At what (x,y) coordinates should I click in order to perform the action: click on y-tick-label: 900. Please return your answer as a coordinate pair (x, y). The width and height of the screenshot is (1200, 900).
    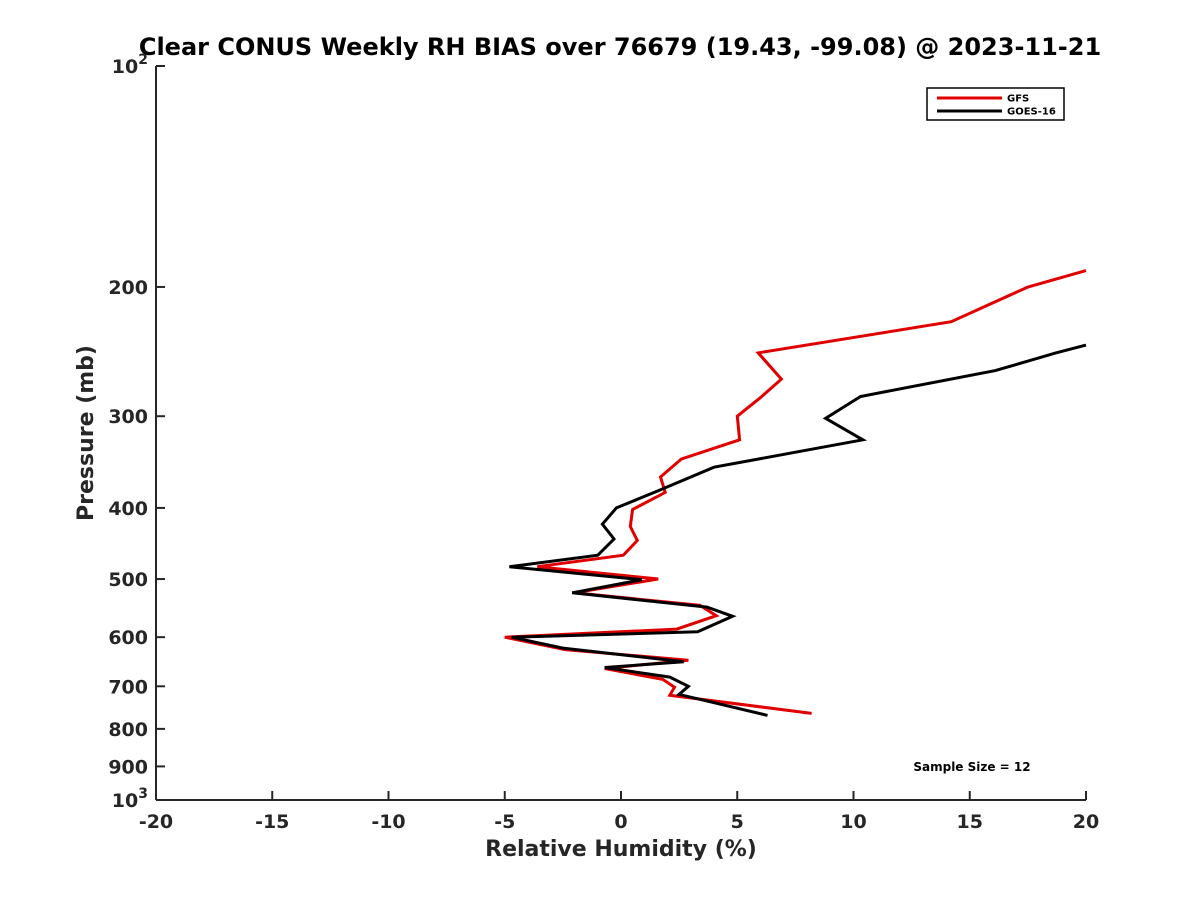
    Looking at the image, I should click on (128, 767).